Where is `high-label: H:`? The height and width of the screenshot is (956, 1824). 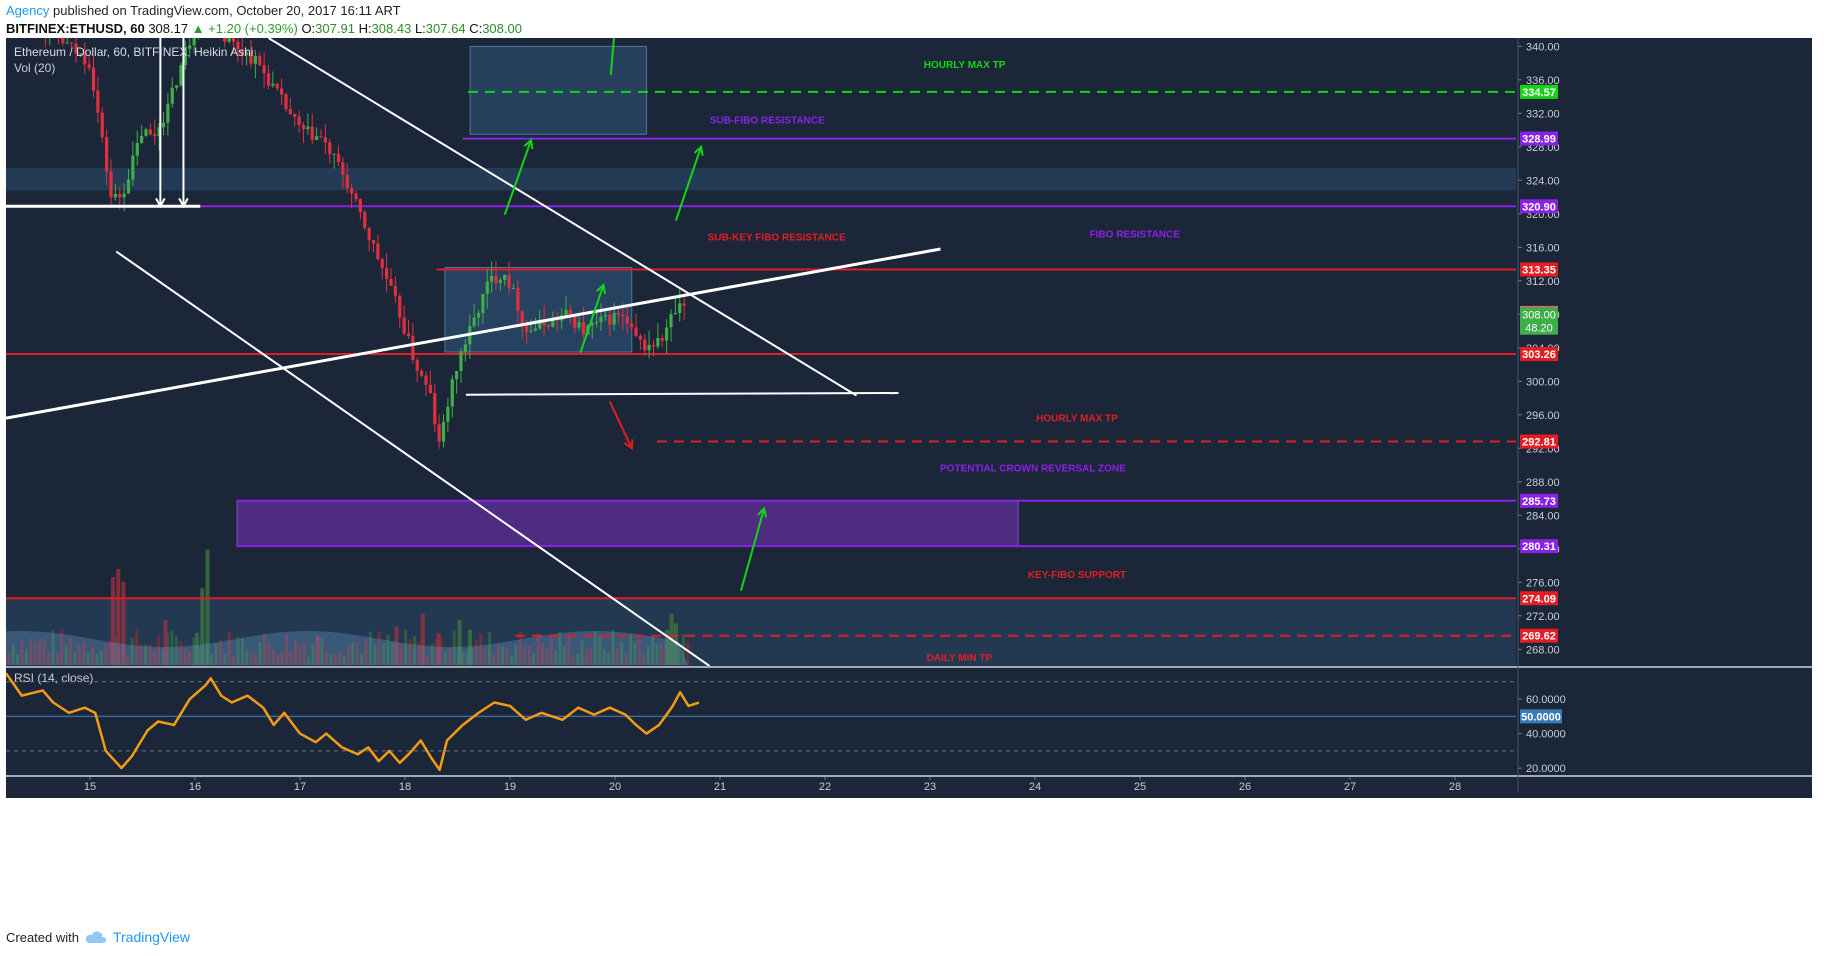 high-label: H: is located at coordinates (365, 28).